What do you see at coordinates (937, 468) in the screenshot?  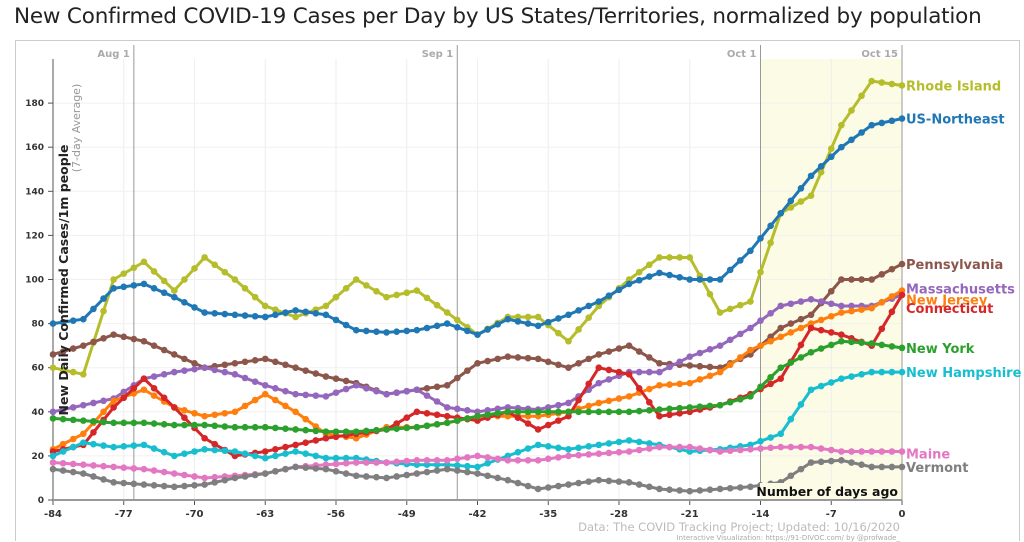 I see `series-label: Vermont` at bounding box center [937, 468].